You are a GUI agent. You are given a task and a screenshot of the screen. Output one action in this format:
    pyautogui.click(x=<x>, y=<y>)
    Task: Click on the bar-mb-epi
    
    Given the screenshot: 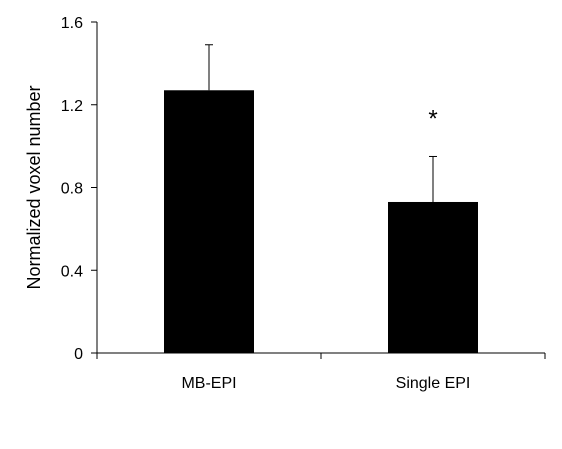 What is the action you would take?
    pyautogui.click(x=209, y=221)
    